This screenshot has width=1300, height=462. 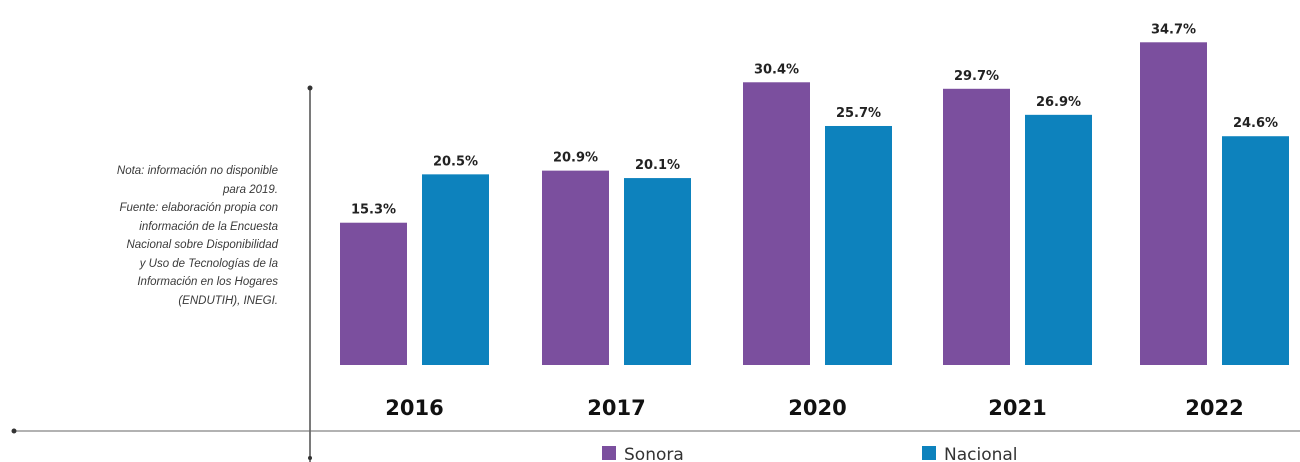 I want to click on data-label-nacional-2021: 26.9%, so click(x=1058, y=102).